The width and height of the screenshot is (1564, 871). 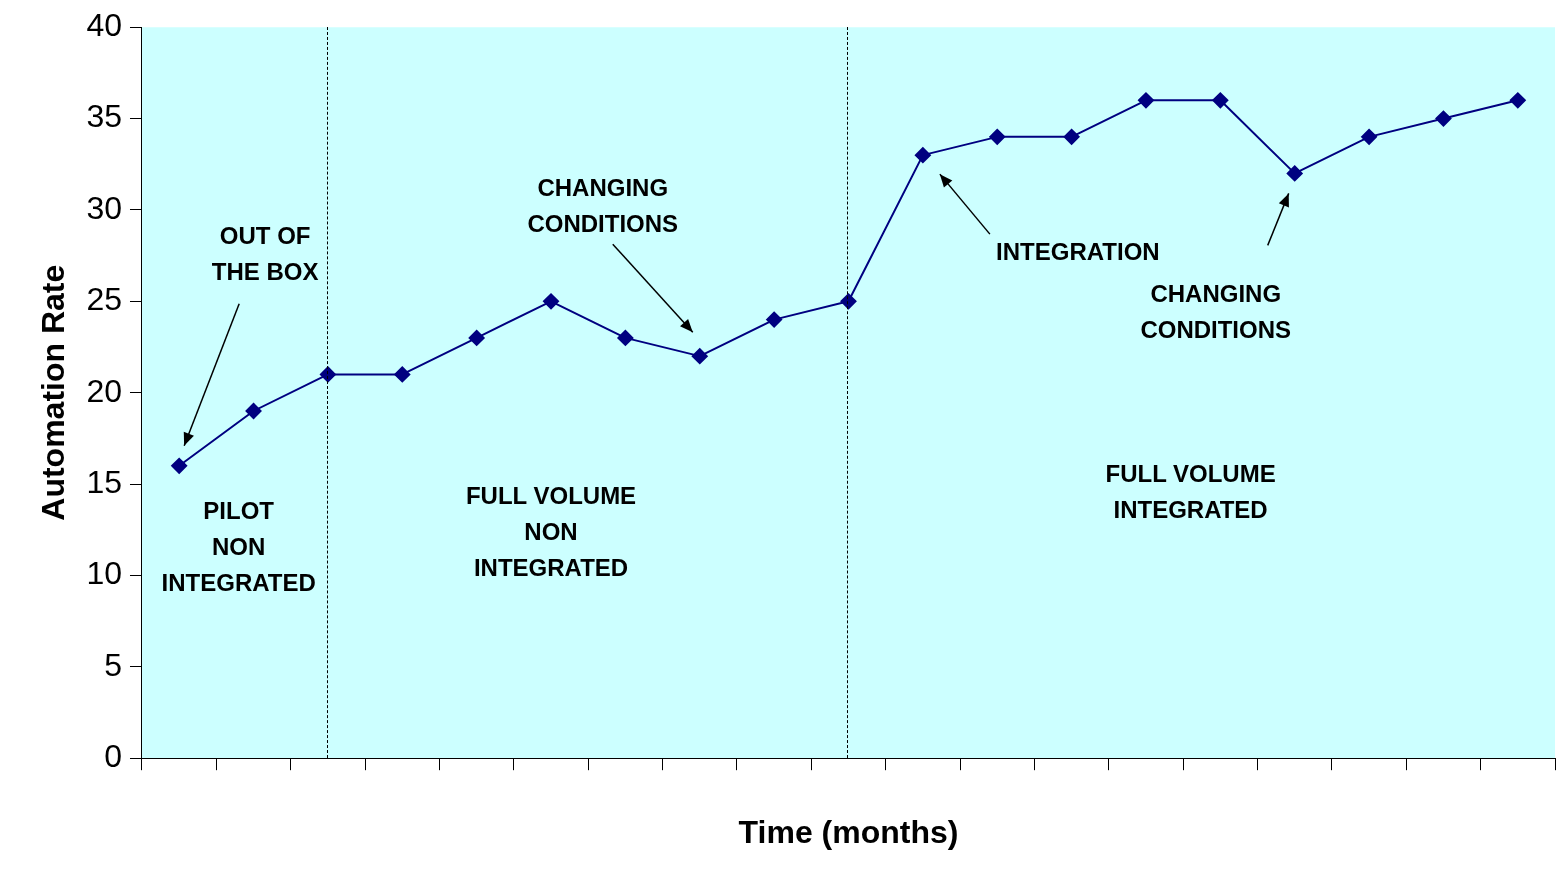 I want to click on y-tick-label: 25, so click(x=104, y=299).